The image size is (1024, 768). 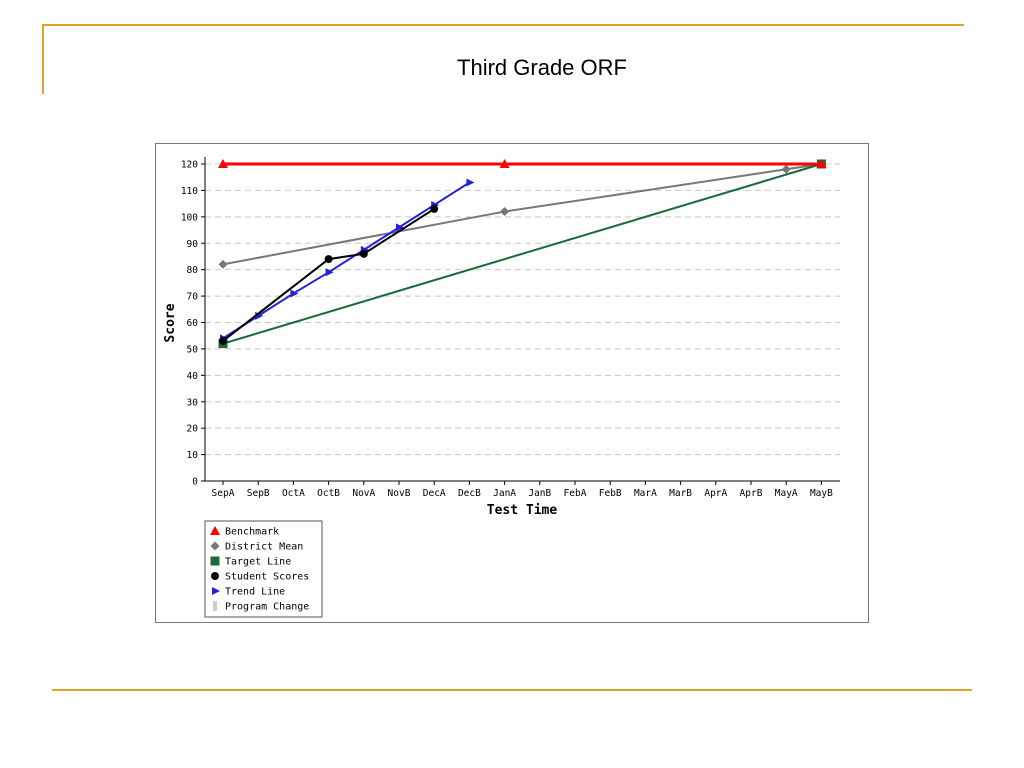 I want to click on y-tick-label: 110, so click(x=189, y=191).